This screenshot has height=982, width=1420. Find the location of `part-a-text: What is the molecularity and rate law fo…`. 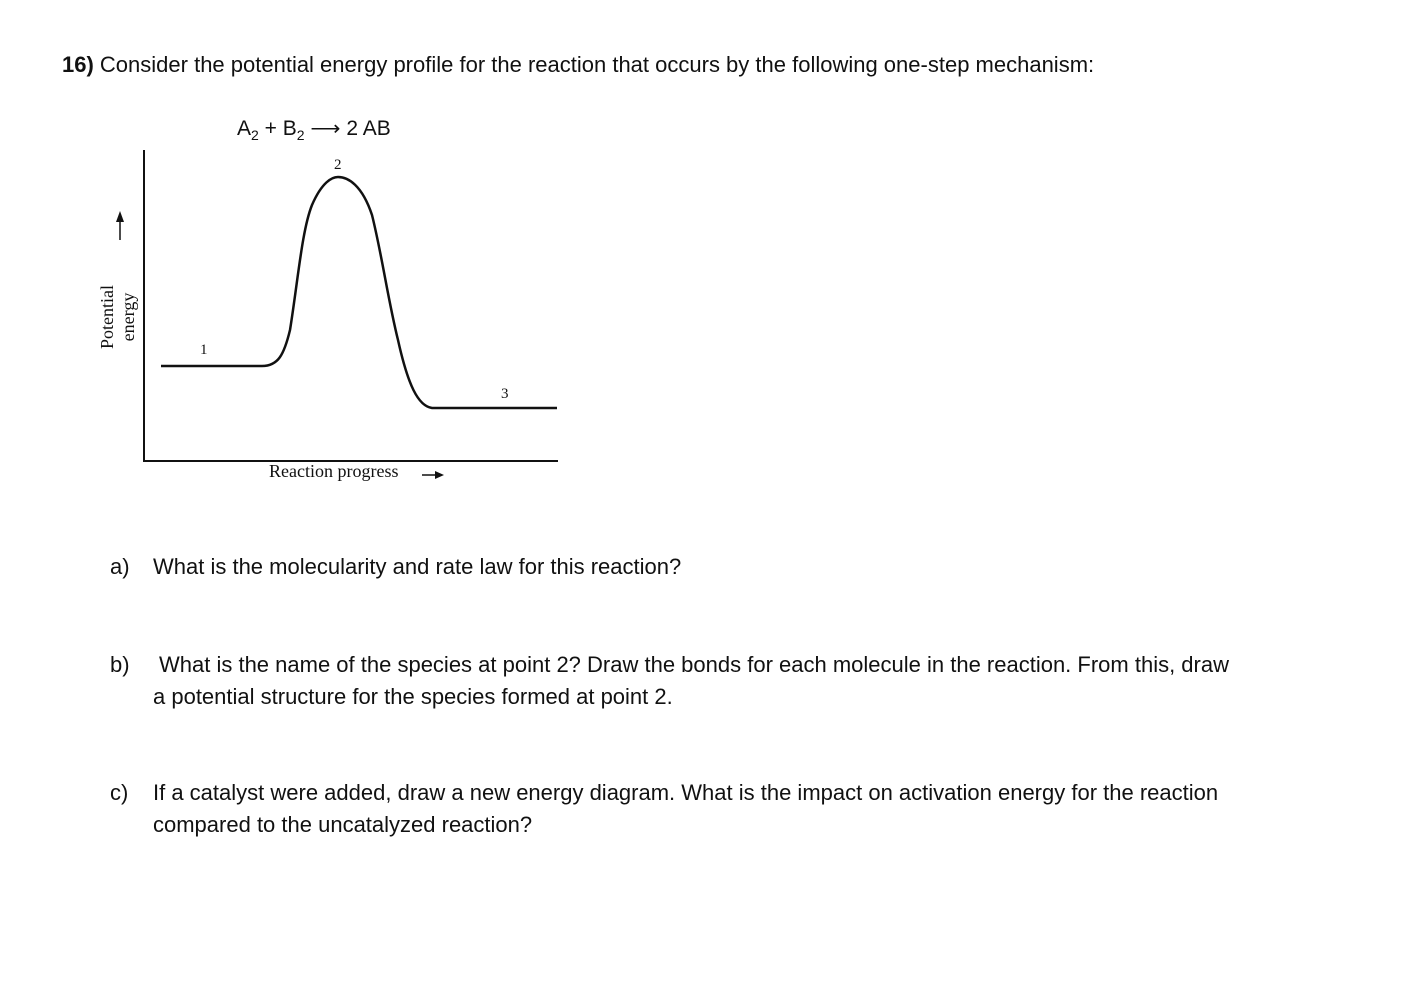

part-a-text: What is the molecularity and rate law fo… is located at coordinates (417, 566).